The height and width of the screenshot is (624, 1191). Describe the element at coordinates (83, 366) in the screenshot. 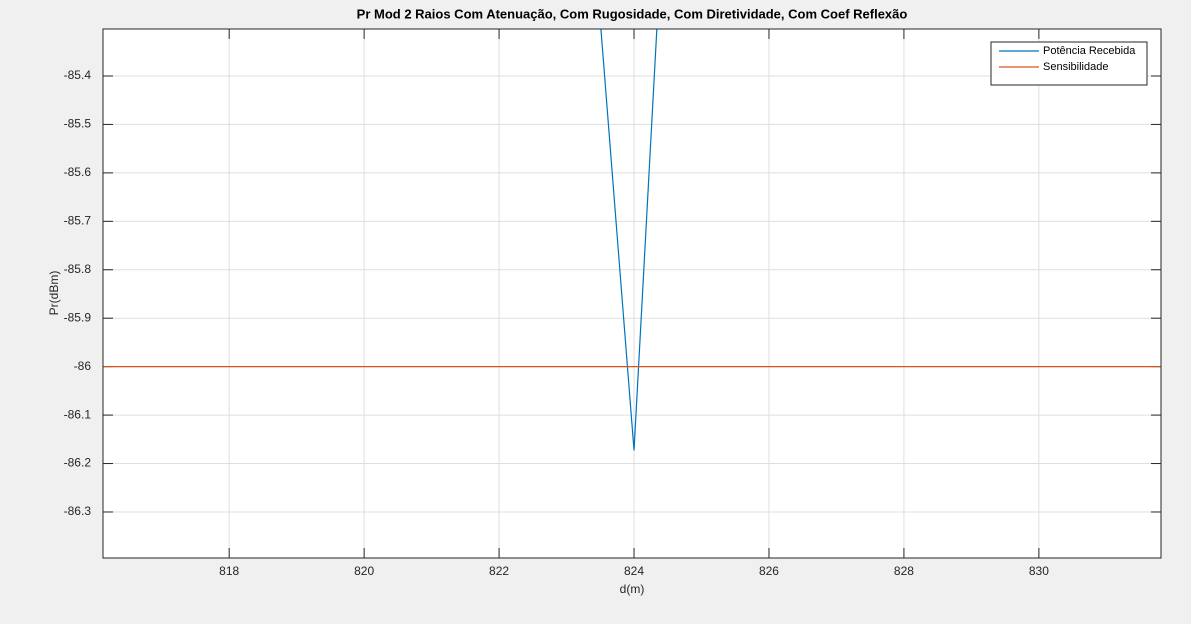

I see `y-tick-label: -86` at that location.